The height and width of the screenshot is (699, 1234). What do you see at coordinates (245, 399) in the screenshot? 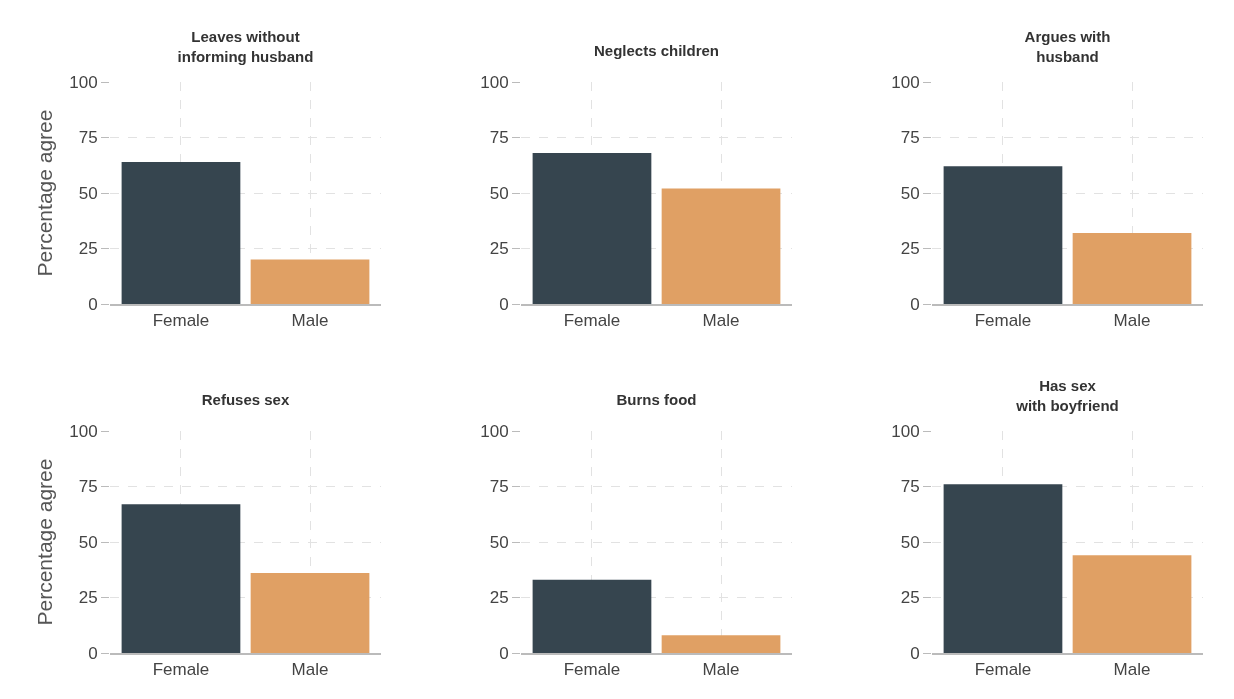
I see `chart-title: Refuses sex` at bounding box center [245, 399].